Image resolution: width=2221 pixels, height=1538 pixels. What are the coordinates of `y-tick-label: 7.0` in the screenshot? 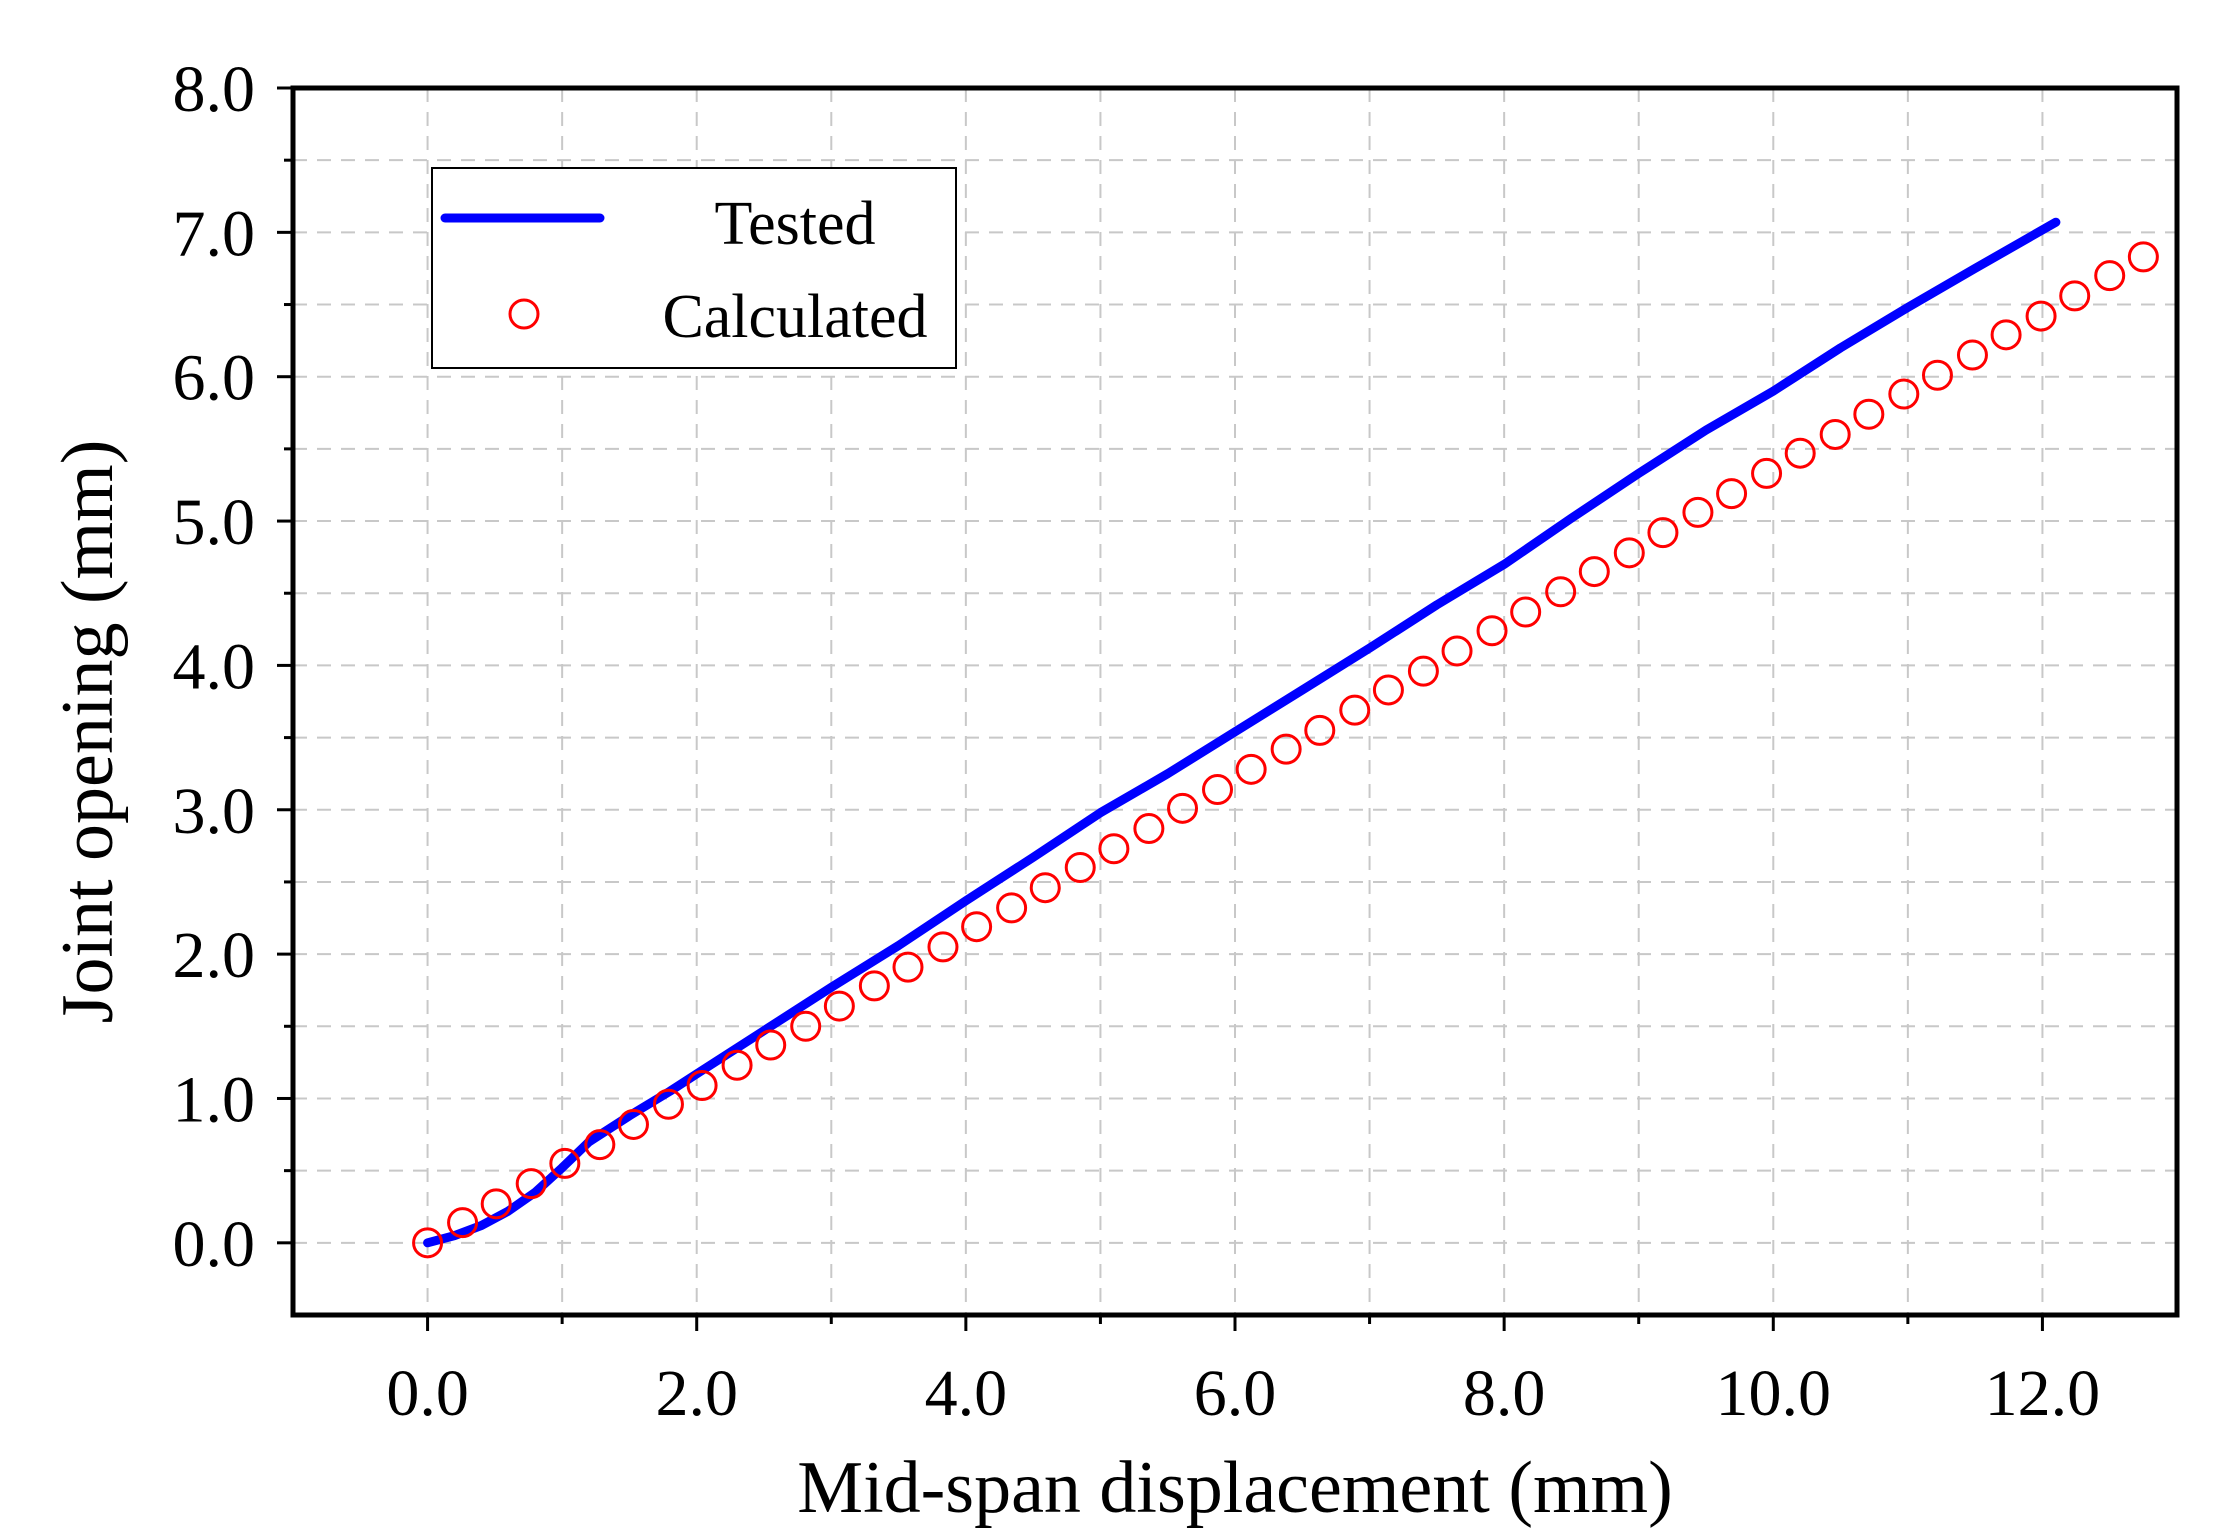 It's located at (214, 233).